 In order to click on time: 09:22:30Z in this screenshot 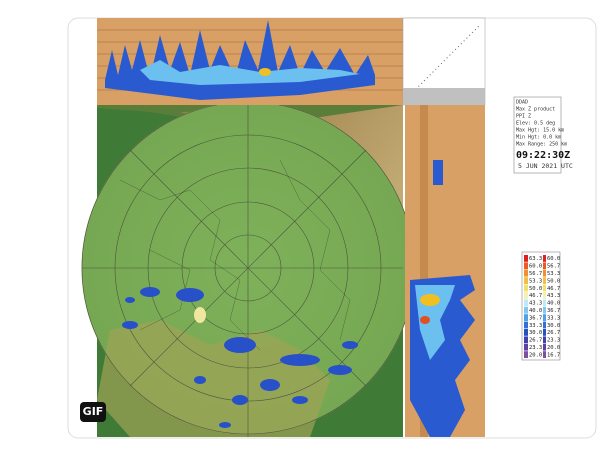, I will do `click(543, 155)`.